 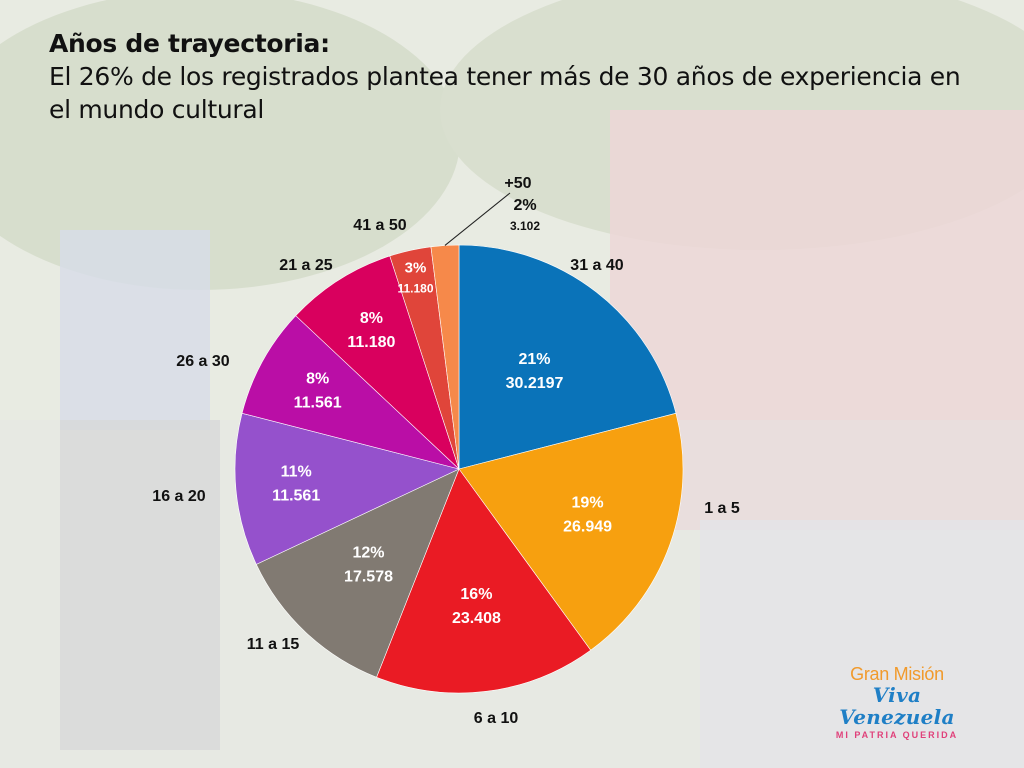 I want to click on slice-category-label: 1 a 5, so click(x=722, y=508).